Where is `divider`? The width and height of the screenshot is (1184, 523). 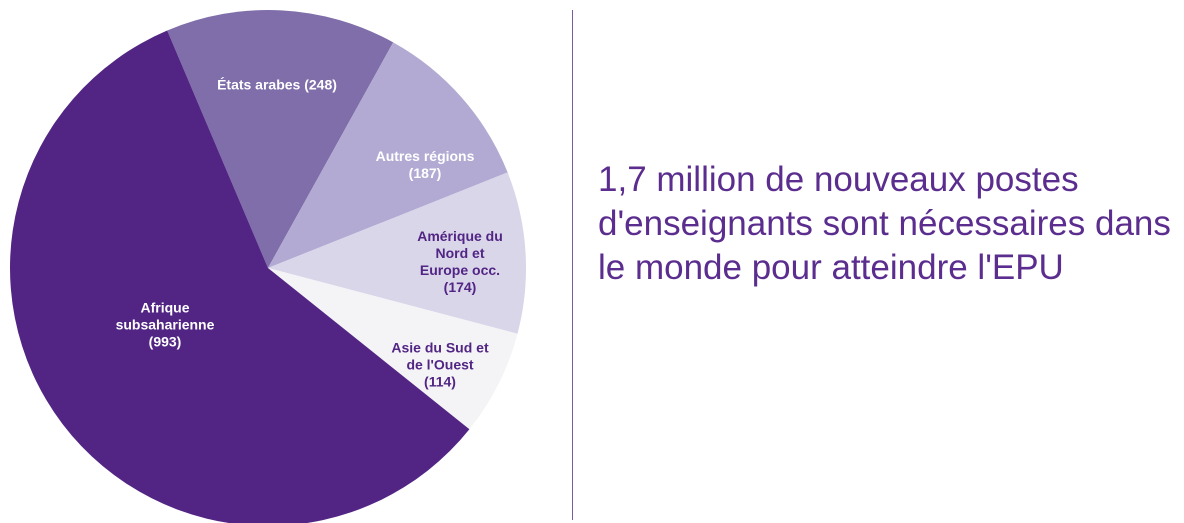
divider is located at coordinates (572, 265).